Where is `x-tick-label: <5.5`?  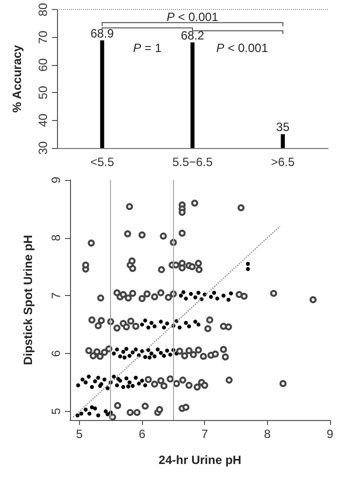
x-tick-label: <5.5 is located at coordinates (102, 162).